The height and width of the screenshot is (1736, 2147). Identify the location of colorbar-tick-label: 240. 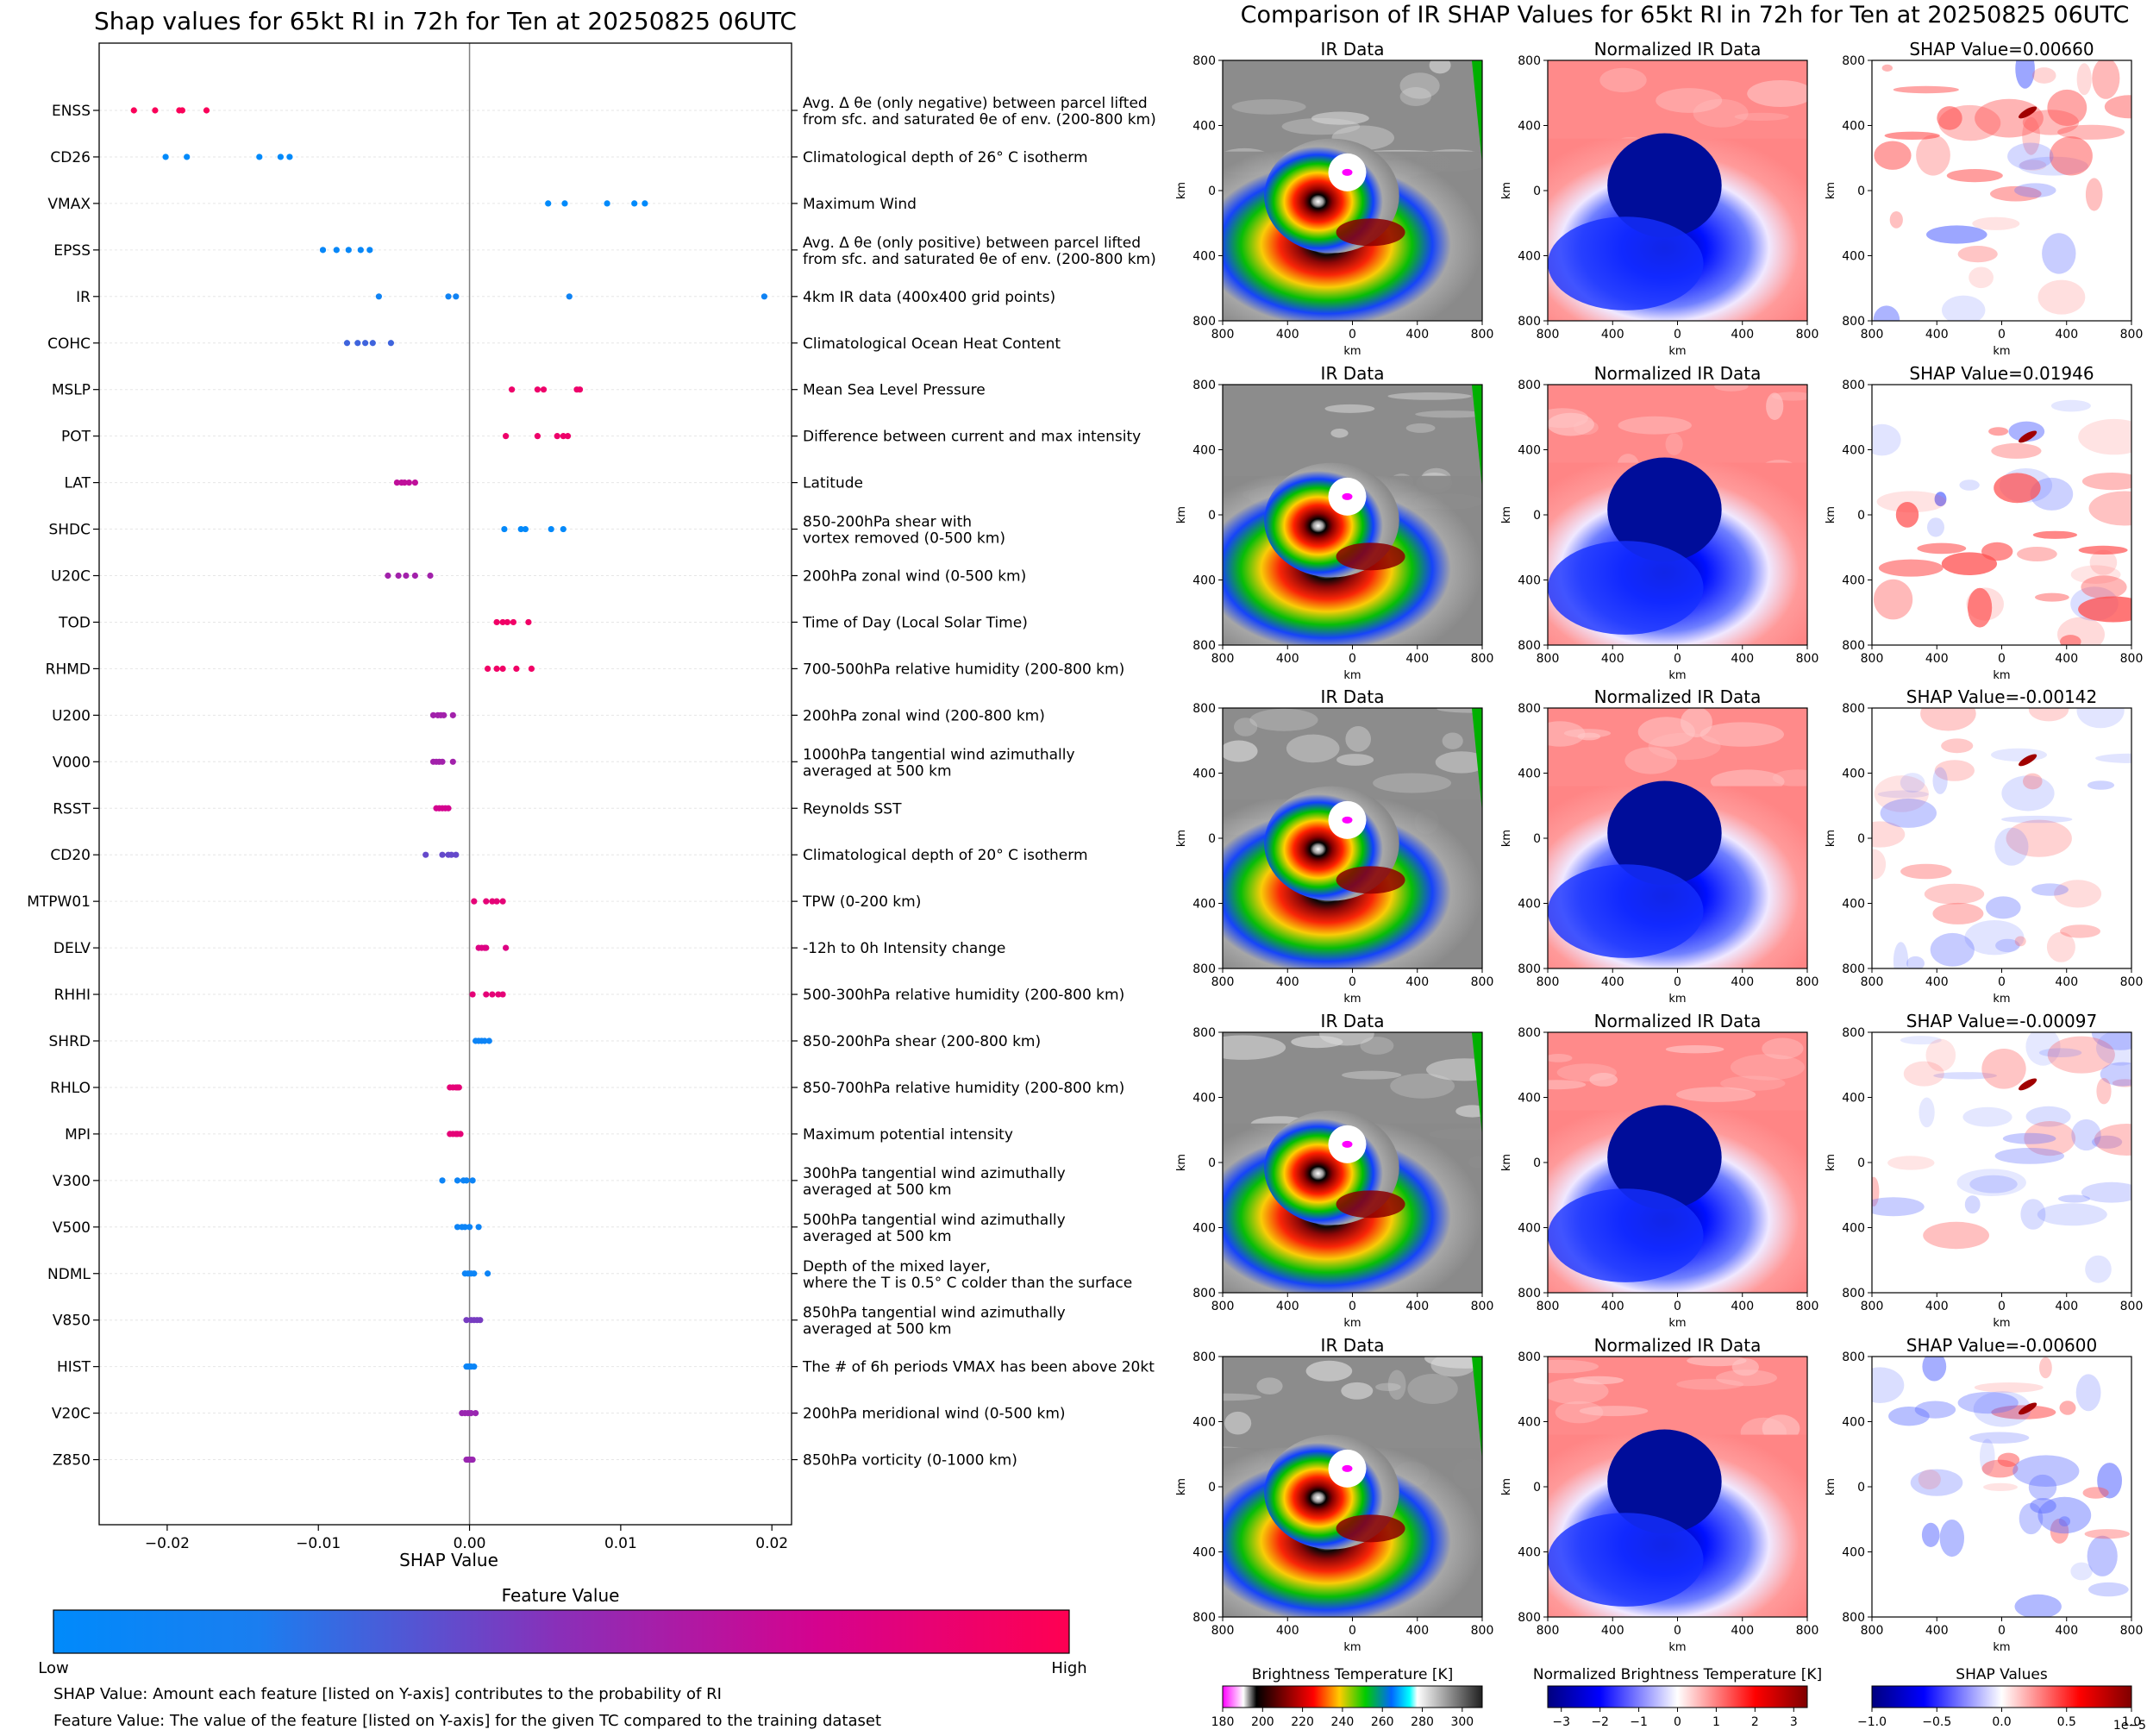
(1343, 1722).